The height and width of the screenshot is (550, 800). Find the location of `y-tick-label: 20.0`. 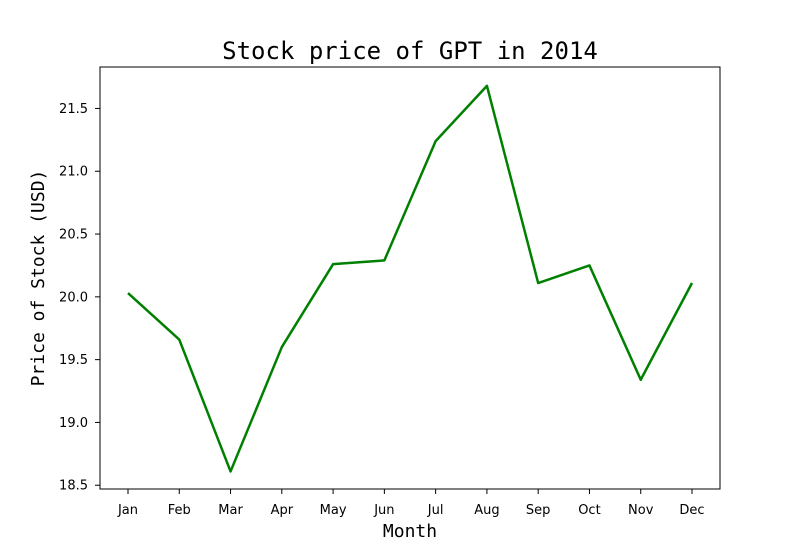

y-tick-label: 20.0 is located at coordinates (73, 297).